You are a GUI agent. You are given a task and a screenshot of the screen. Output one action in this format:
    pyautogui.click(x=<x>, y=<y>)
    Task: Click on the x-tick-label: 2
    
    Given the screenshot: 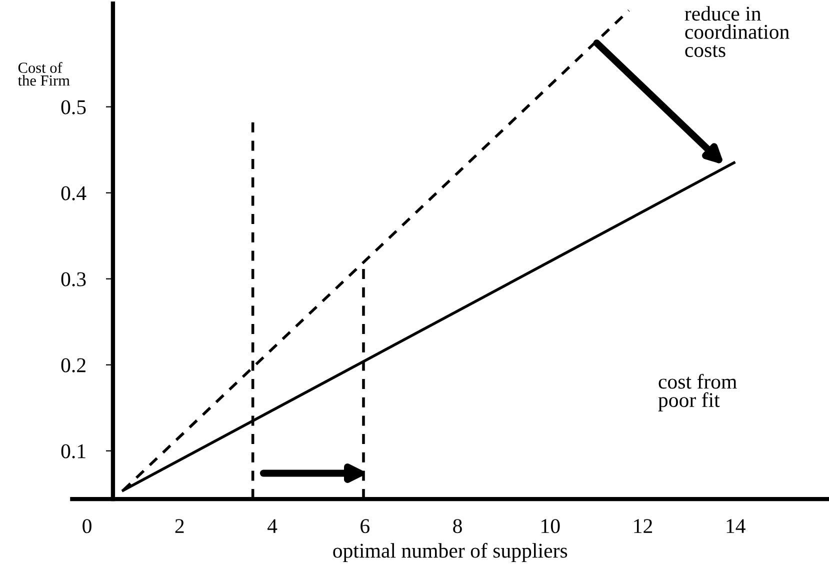 What is the action you would take?
    pyautogui.click(x=179, y=526)
    